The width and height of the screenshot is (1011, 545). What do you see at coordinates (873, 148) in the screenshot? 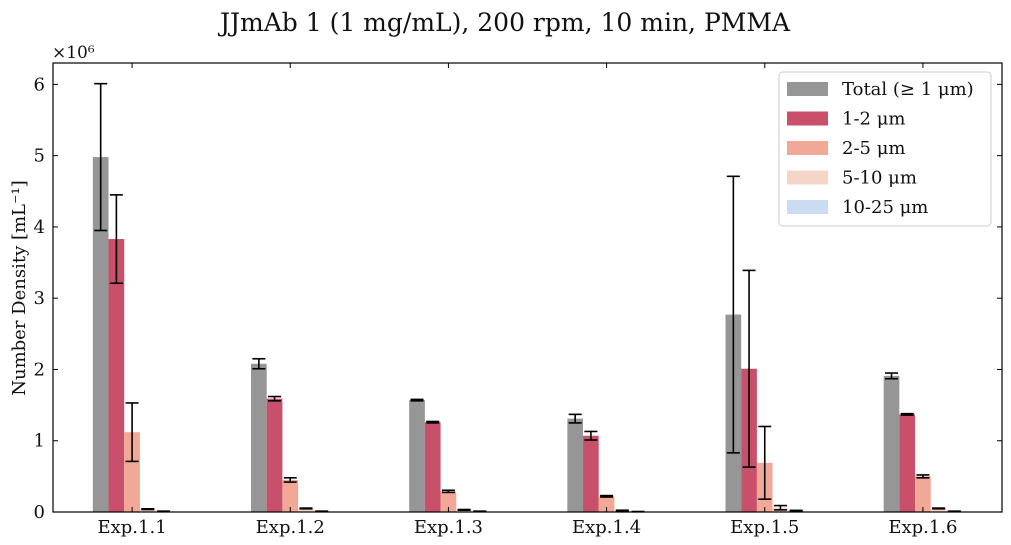
I see `legend-label: 2-5 μm` at bounding box center [873, 148].